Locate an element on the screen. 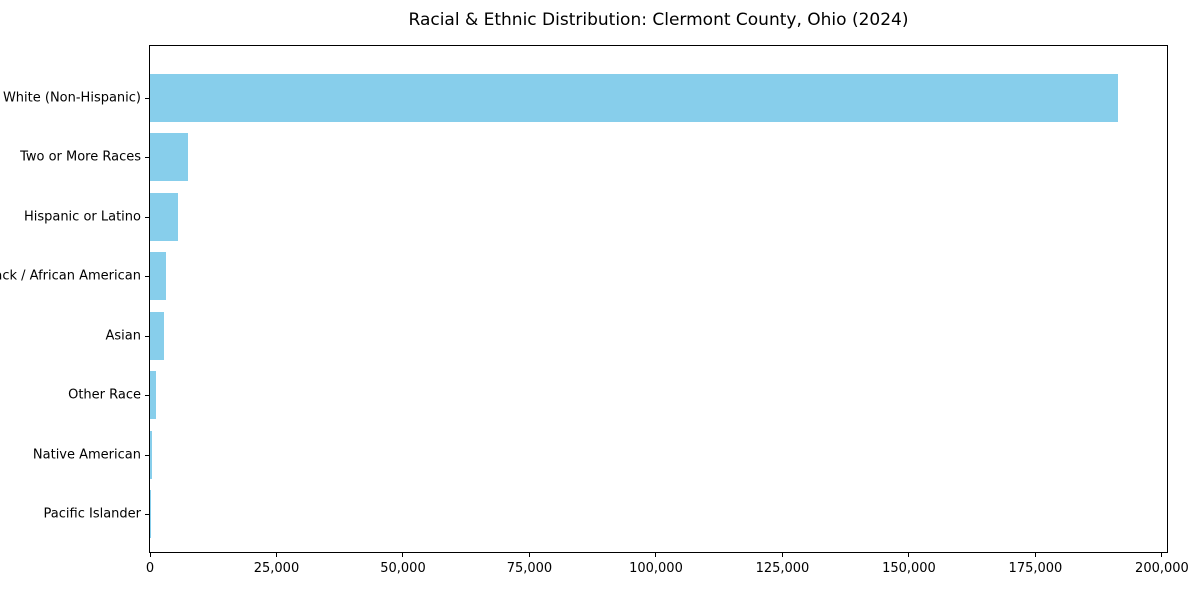  bar-hispanic-or-latino is located at coordinates (164, 216).